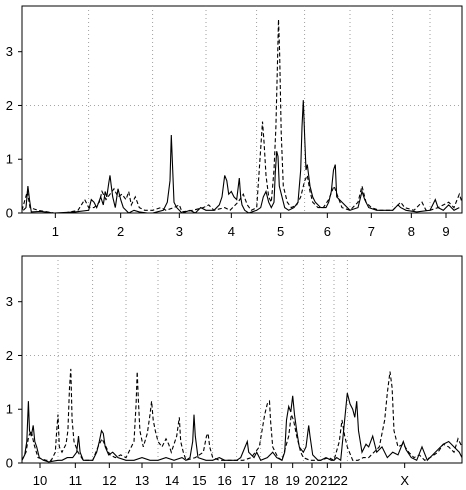  I want to click on x-tick-label: 8, so click(411, 231).